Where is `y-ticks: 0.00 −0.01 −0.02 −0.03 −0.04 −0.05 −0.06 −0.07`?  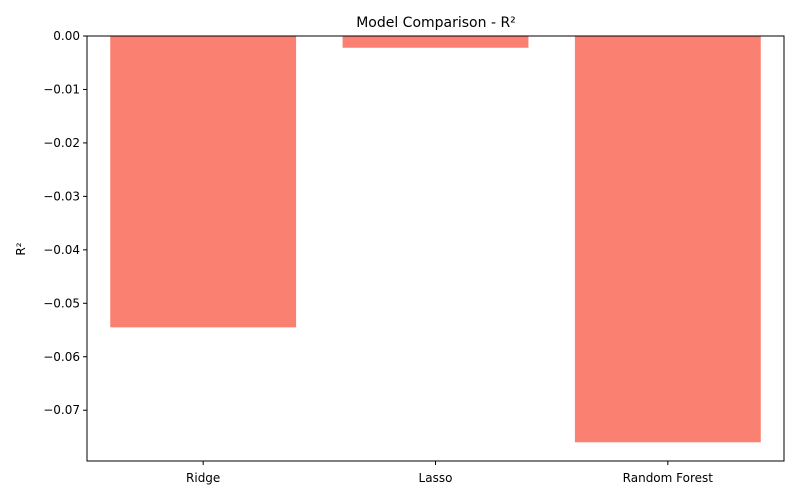 y-ticks: 0.00 −0.01 −0.02 −0.03 −0.04 −0.05 −0.06 −0.07 is located at coordinates (65, 223).